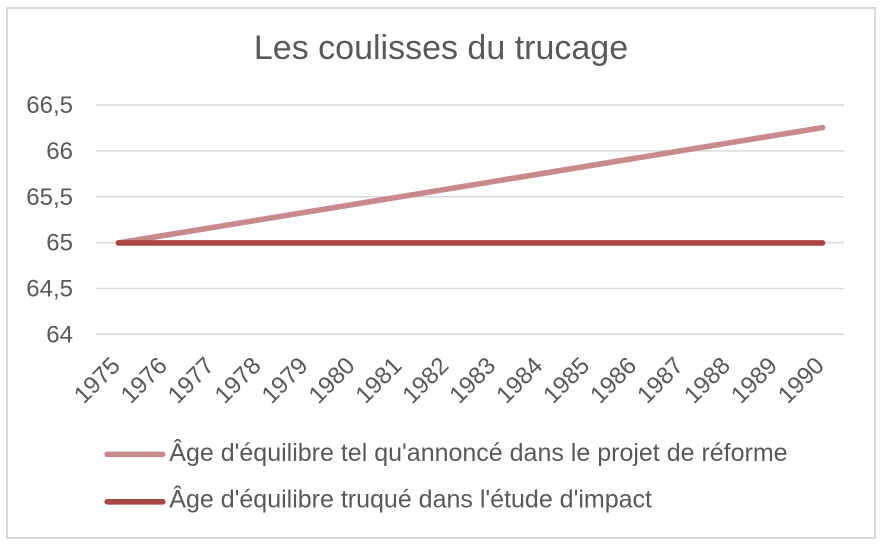 The image size is (881, 546). Describe the element at coordinates (49, 289) in the screenshot. I see `svg-text: 64,5` at that location.